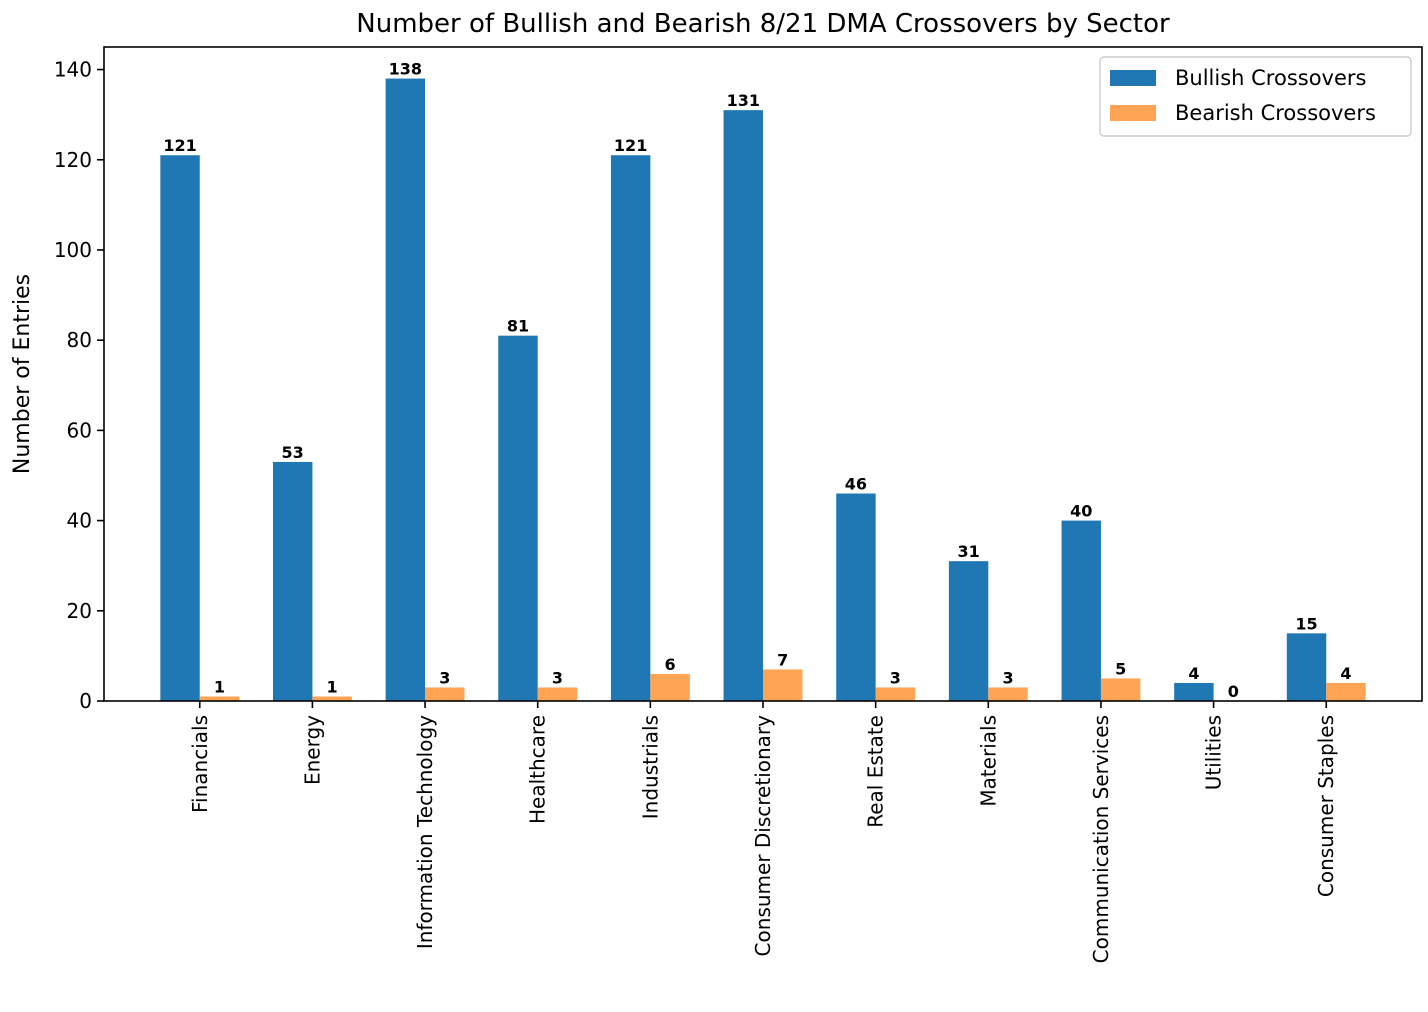  What do you see at coordinates (1081, 511) in the screenshot?
I see `bar-value-label: 40` at bounding box center [1081, 511].